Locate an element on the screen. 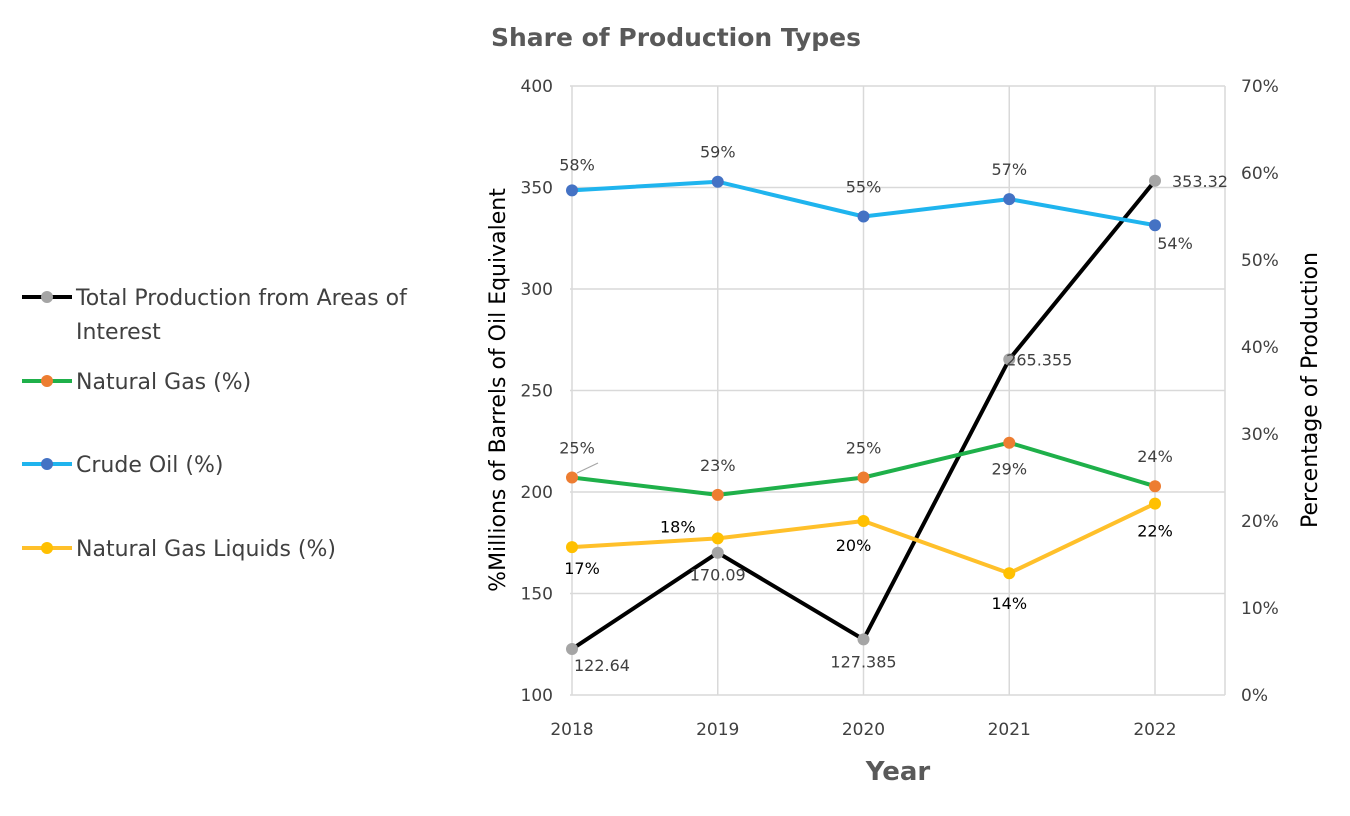 This screenshot has height=816, width=1350. legend-label: Total Production from Areas of is located at coordinates (241, 298).